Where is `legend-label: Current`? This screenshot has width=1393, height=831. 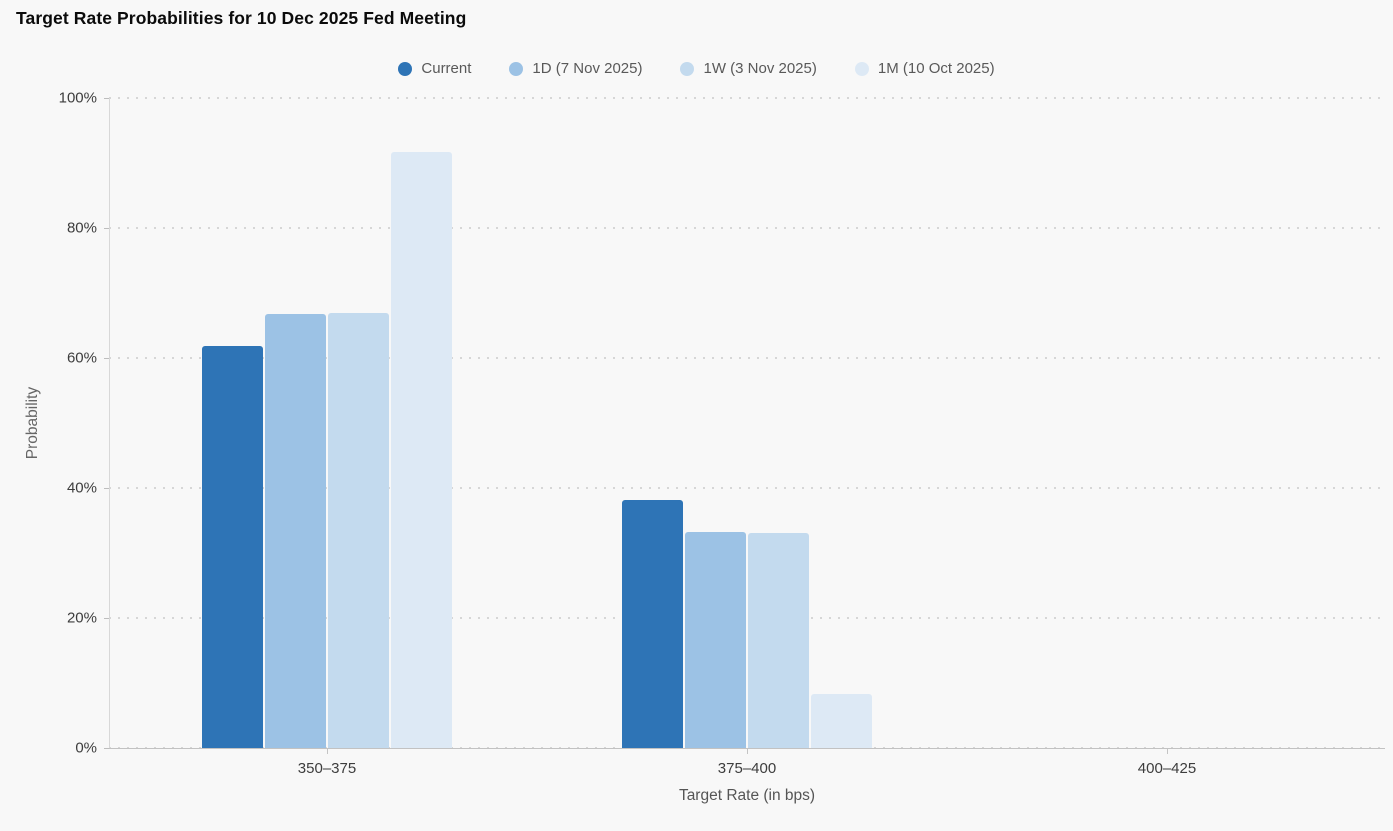
legend-label: Current is located at coordinates (446, 68).